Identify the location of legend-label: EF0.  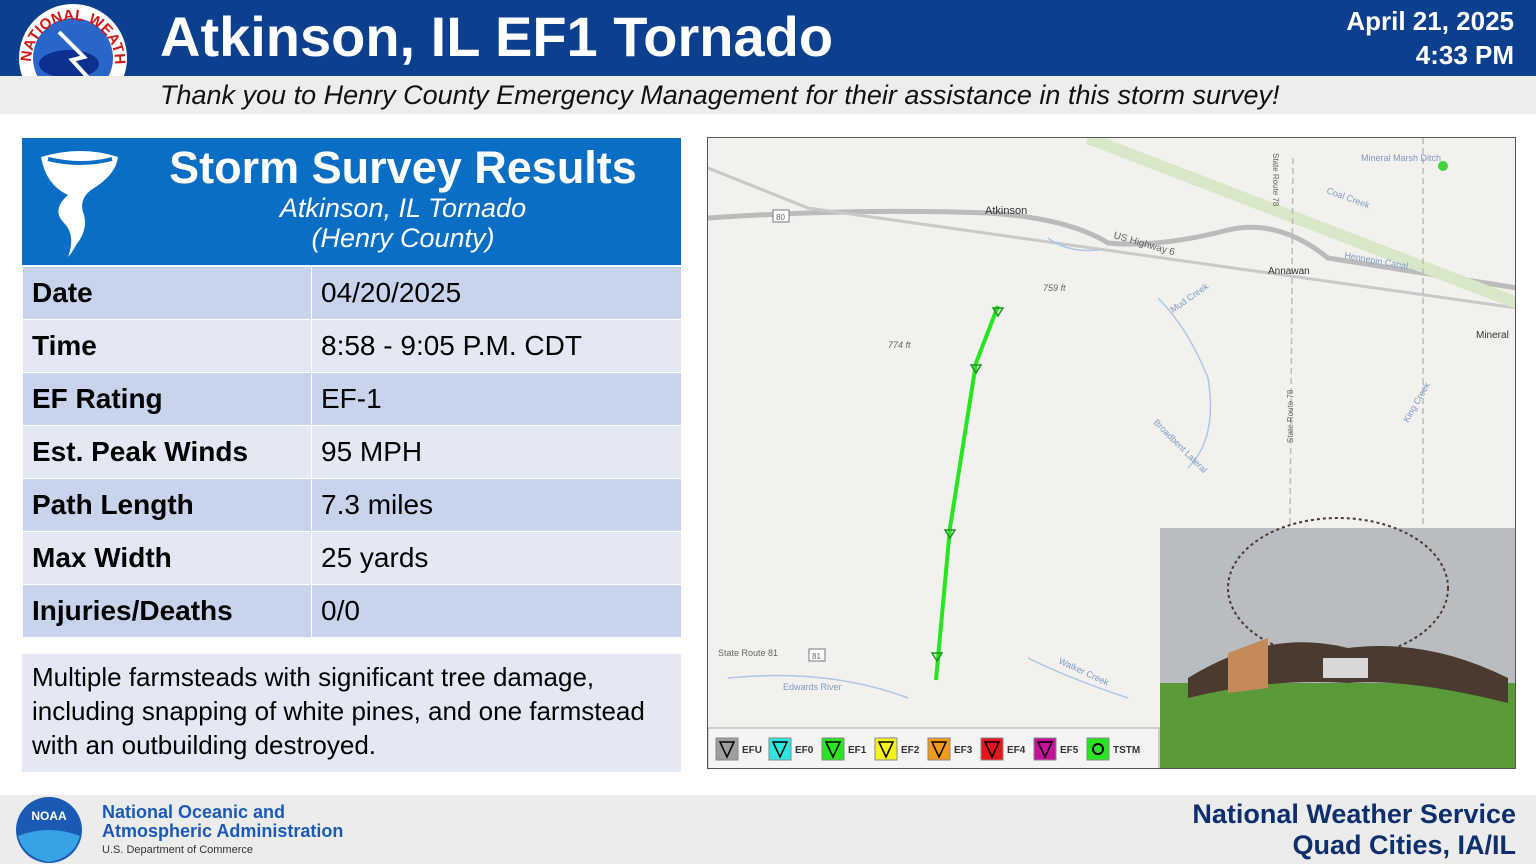
(804, 750).